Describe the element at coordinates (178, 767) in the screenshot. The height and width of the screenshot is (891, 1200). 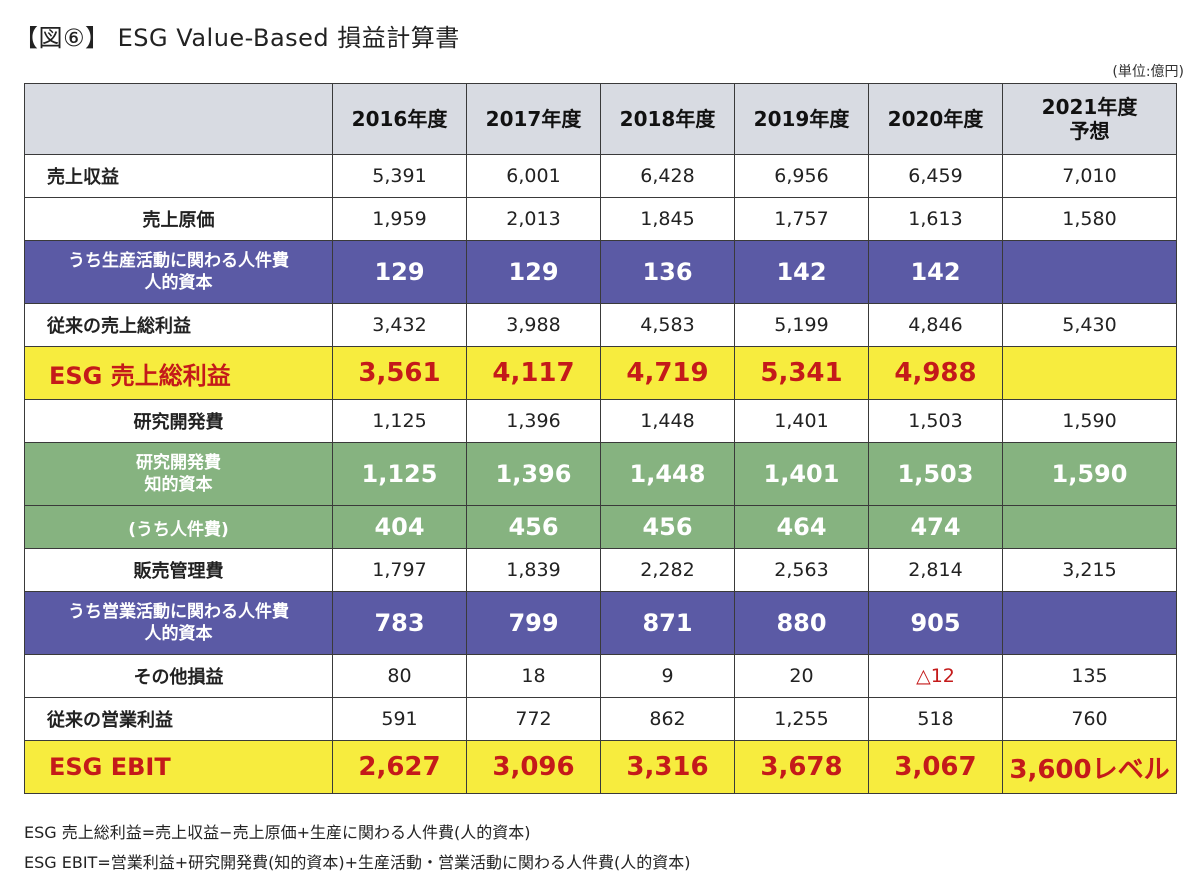
I see `row-label: ESG EBIT` at that location.